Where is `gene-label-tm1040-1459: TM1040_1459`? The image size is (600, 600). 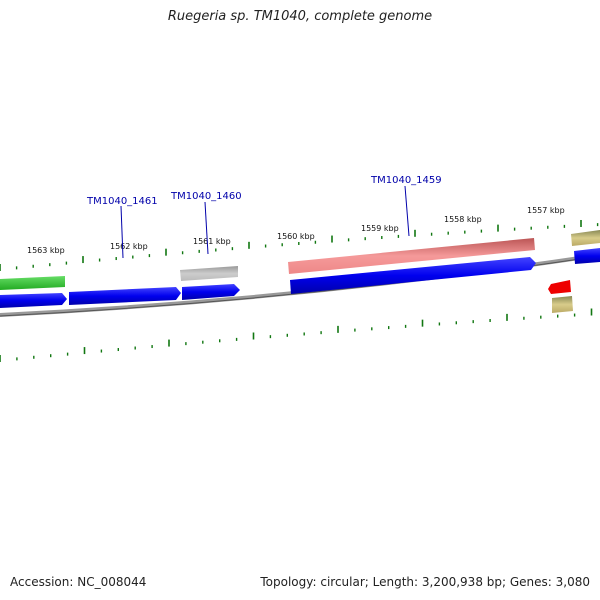
gene-label-tm1040-1459: TM1040_1459 is located at coordinates (406, 180).